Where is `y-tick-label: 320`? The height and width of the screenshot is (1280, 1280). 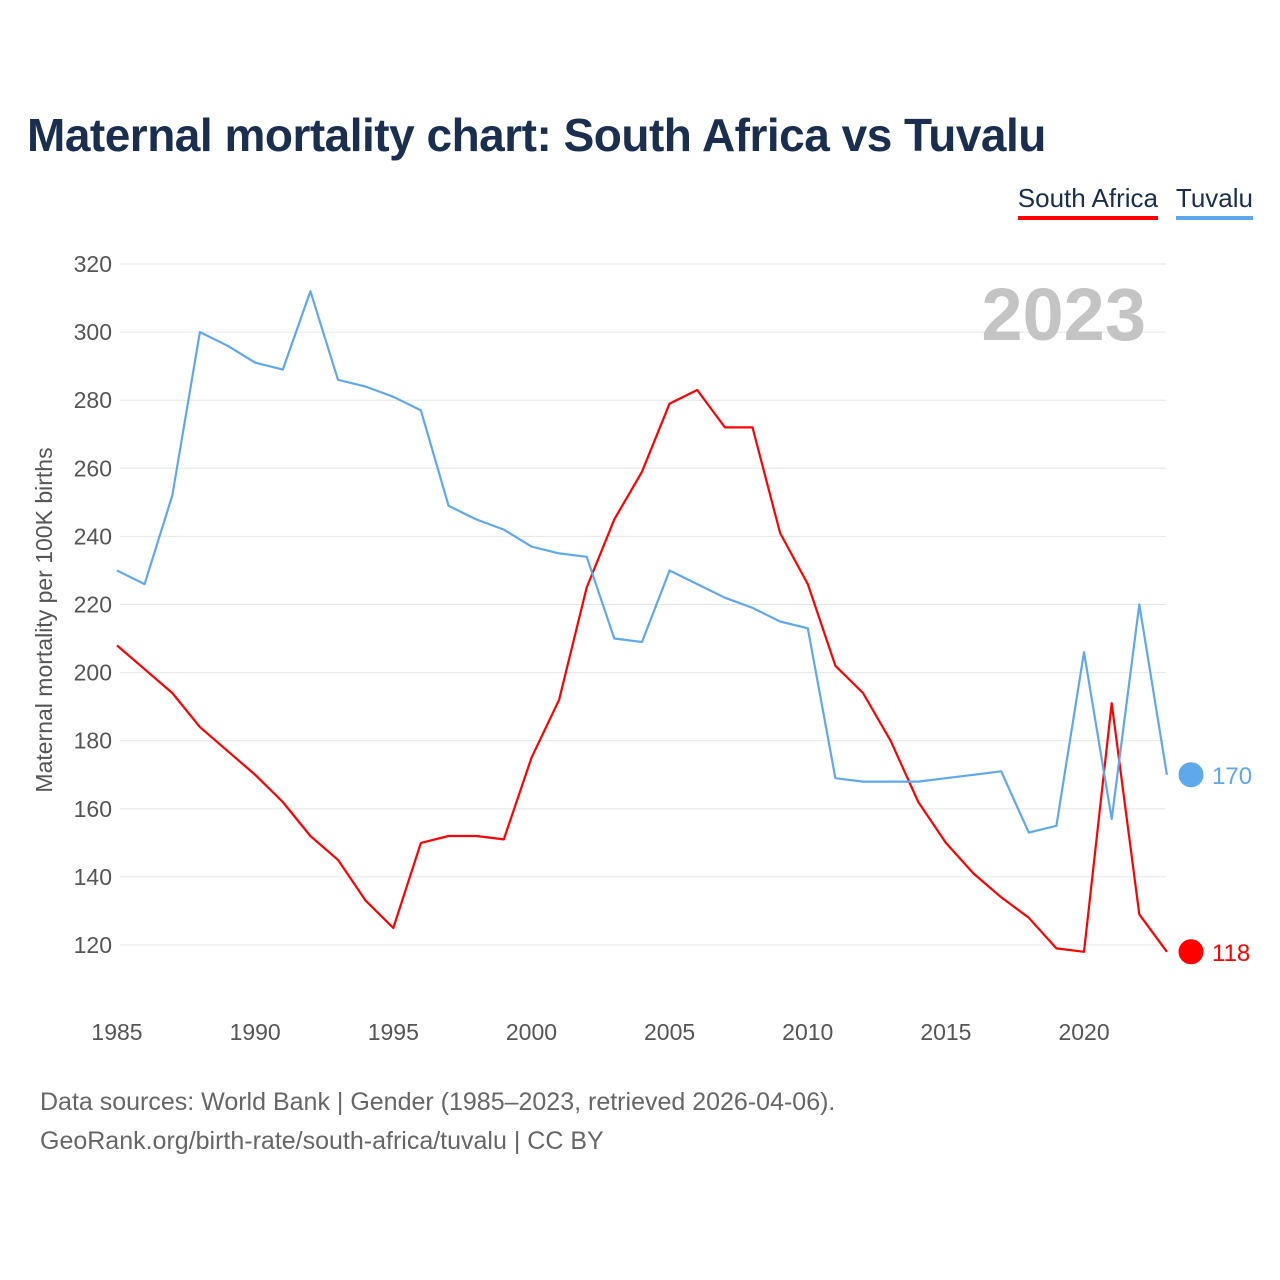 y-tick-label: 320 is located at coordinates (93, 264).